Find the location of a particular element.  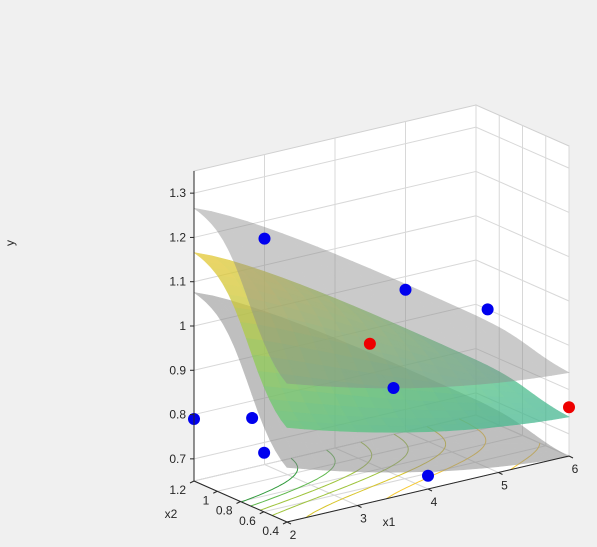

x-tick-label: 5 is located at coordinates (504, 486).